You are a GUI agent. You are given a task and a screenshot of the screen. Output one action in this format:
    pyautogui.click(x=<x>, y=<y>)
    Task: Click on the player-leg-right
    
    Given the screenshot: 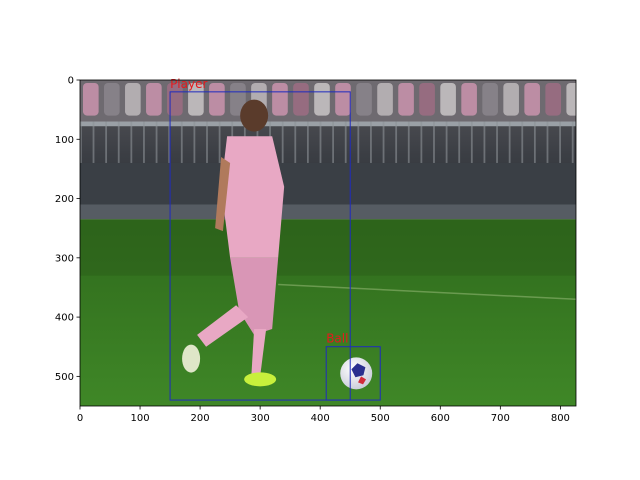 What is the action you would take?
    pyautogui.click(x=259, y=354)
    